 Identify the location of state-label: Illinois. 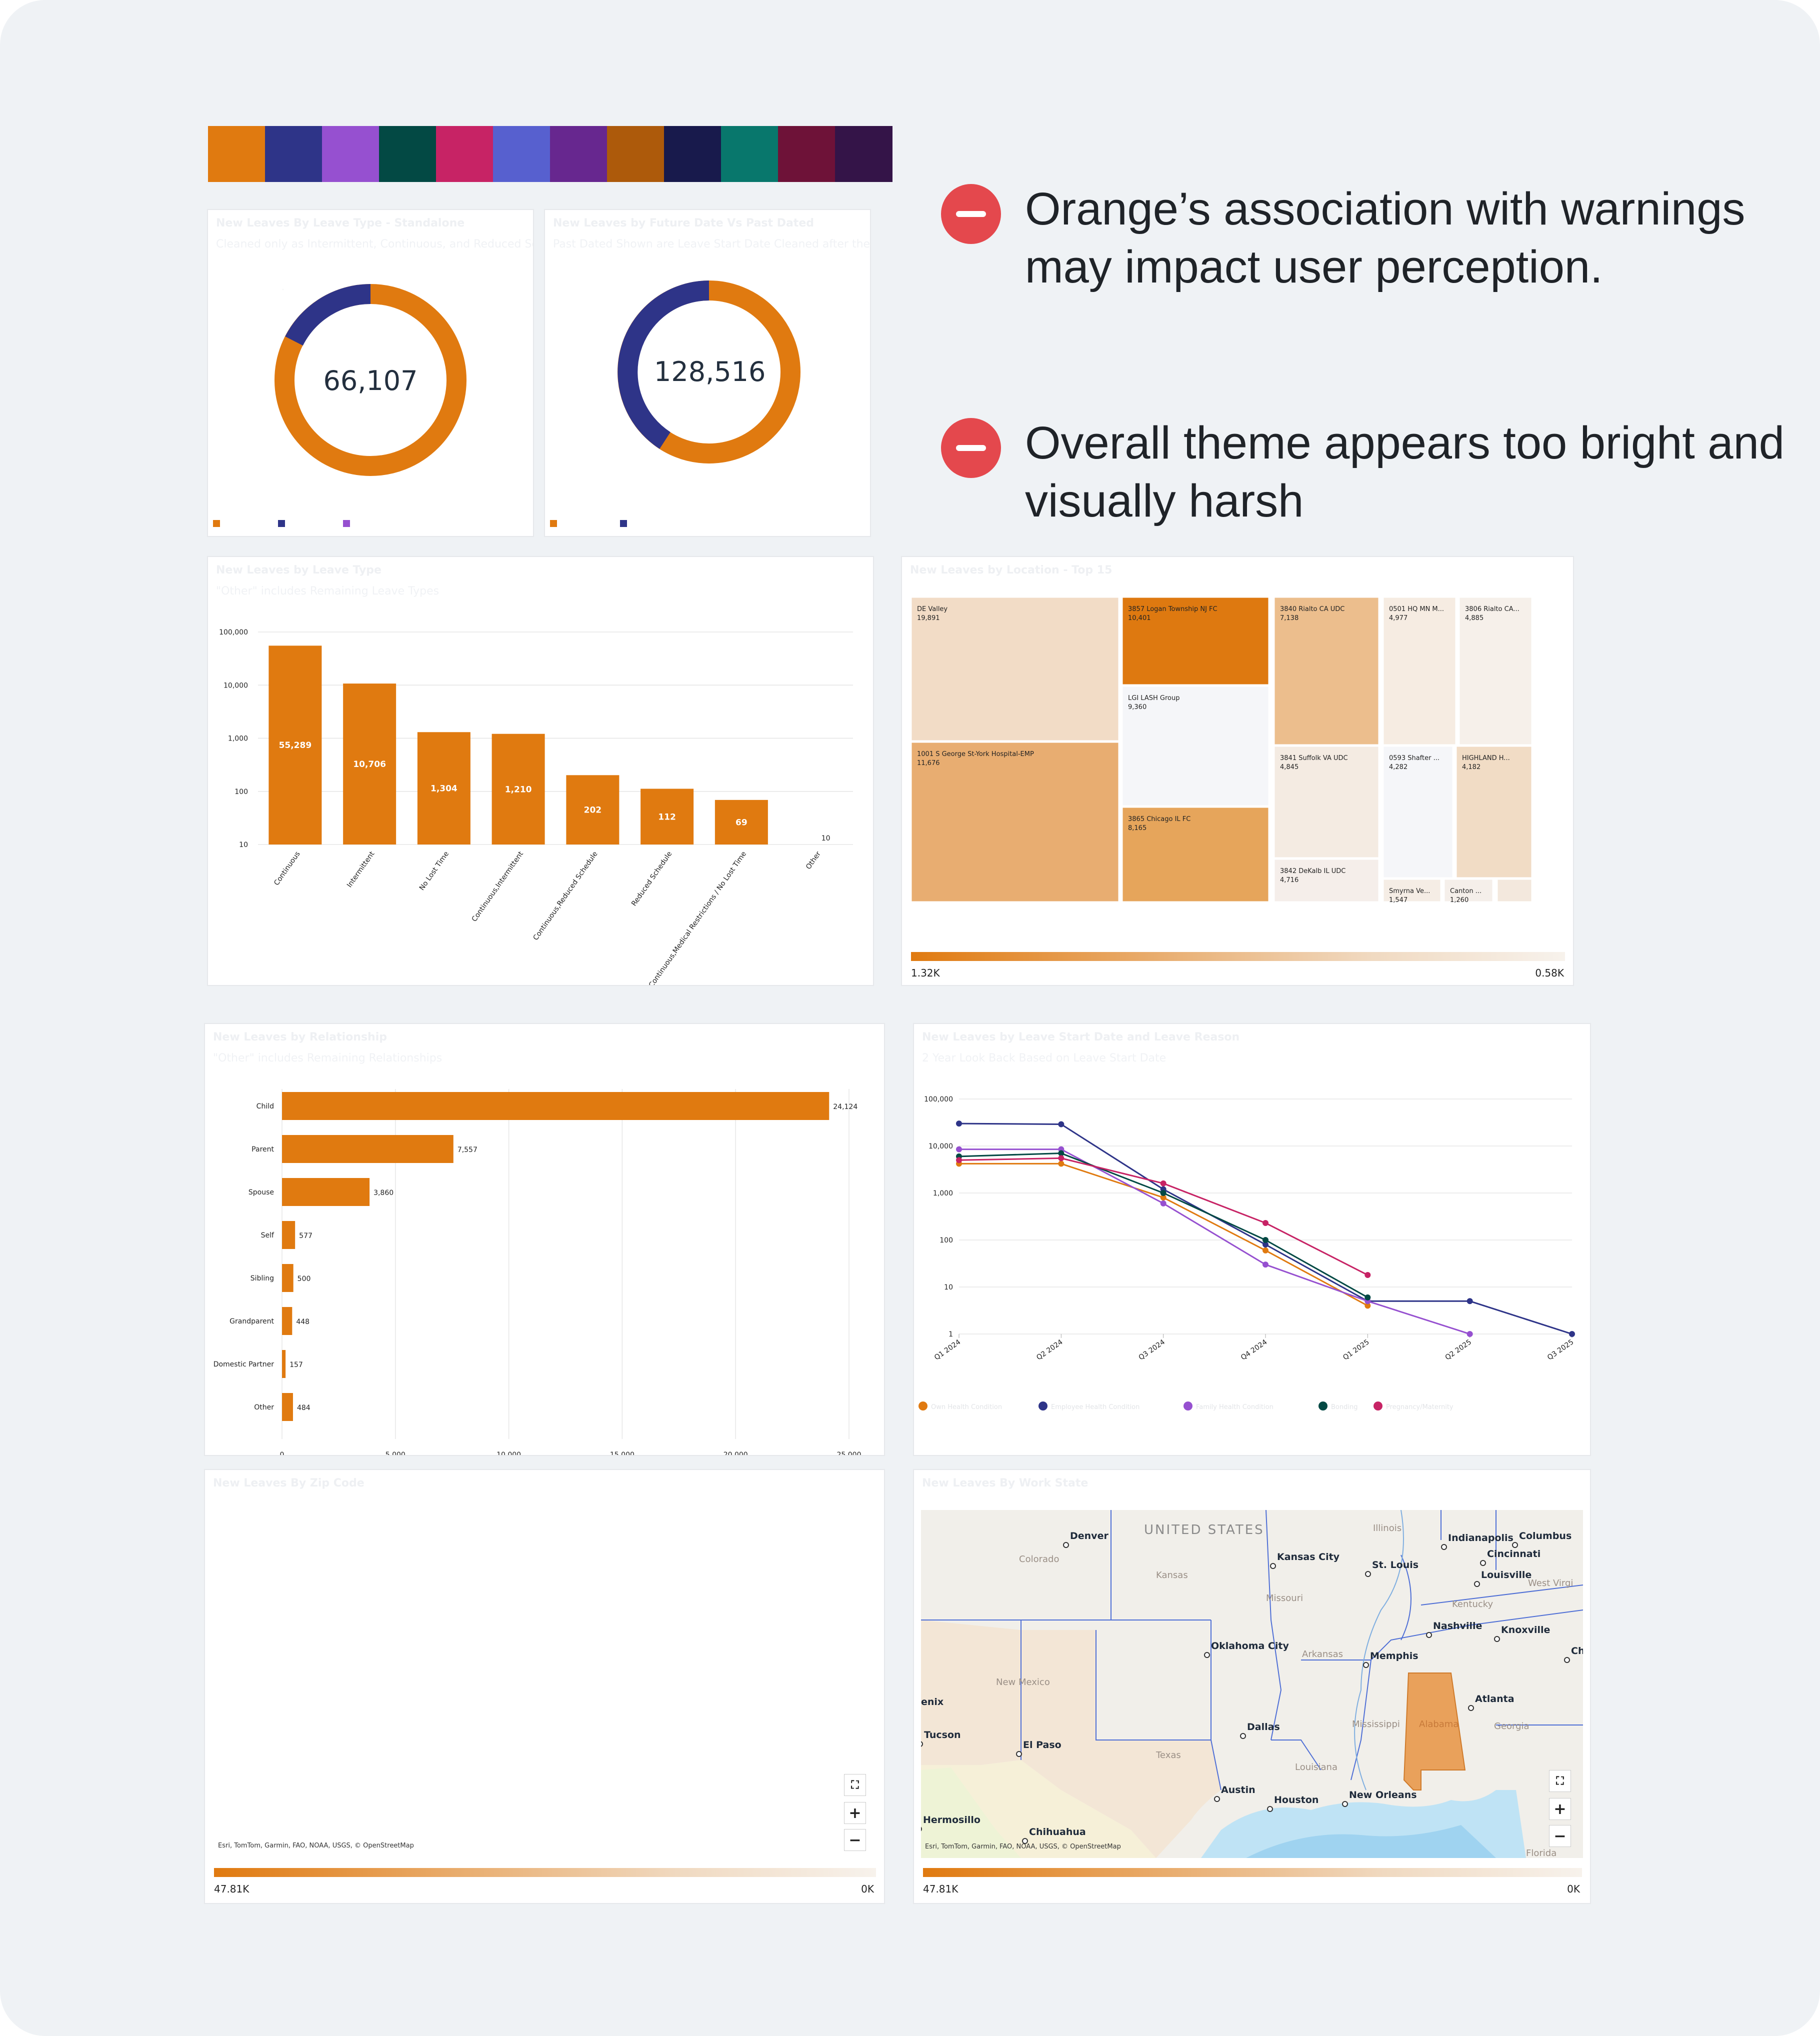
(1387, 1528).